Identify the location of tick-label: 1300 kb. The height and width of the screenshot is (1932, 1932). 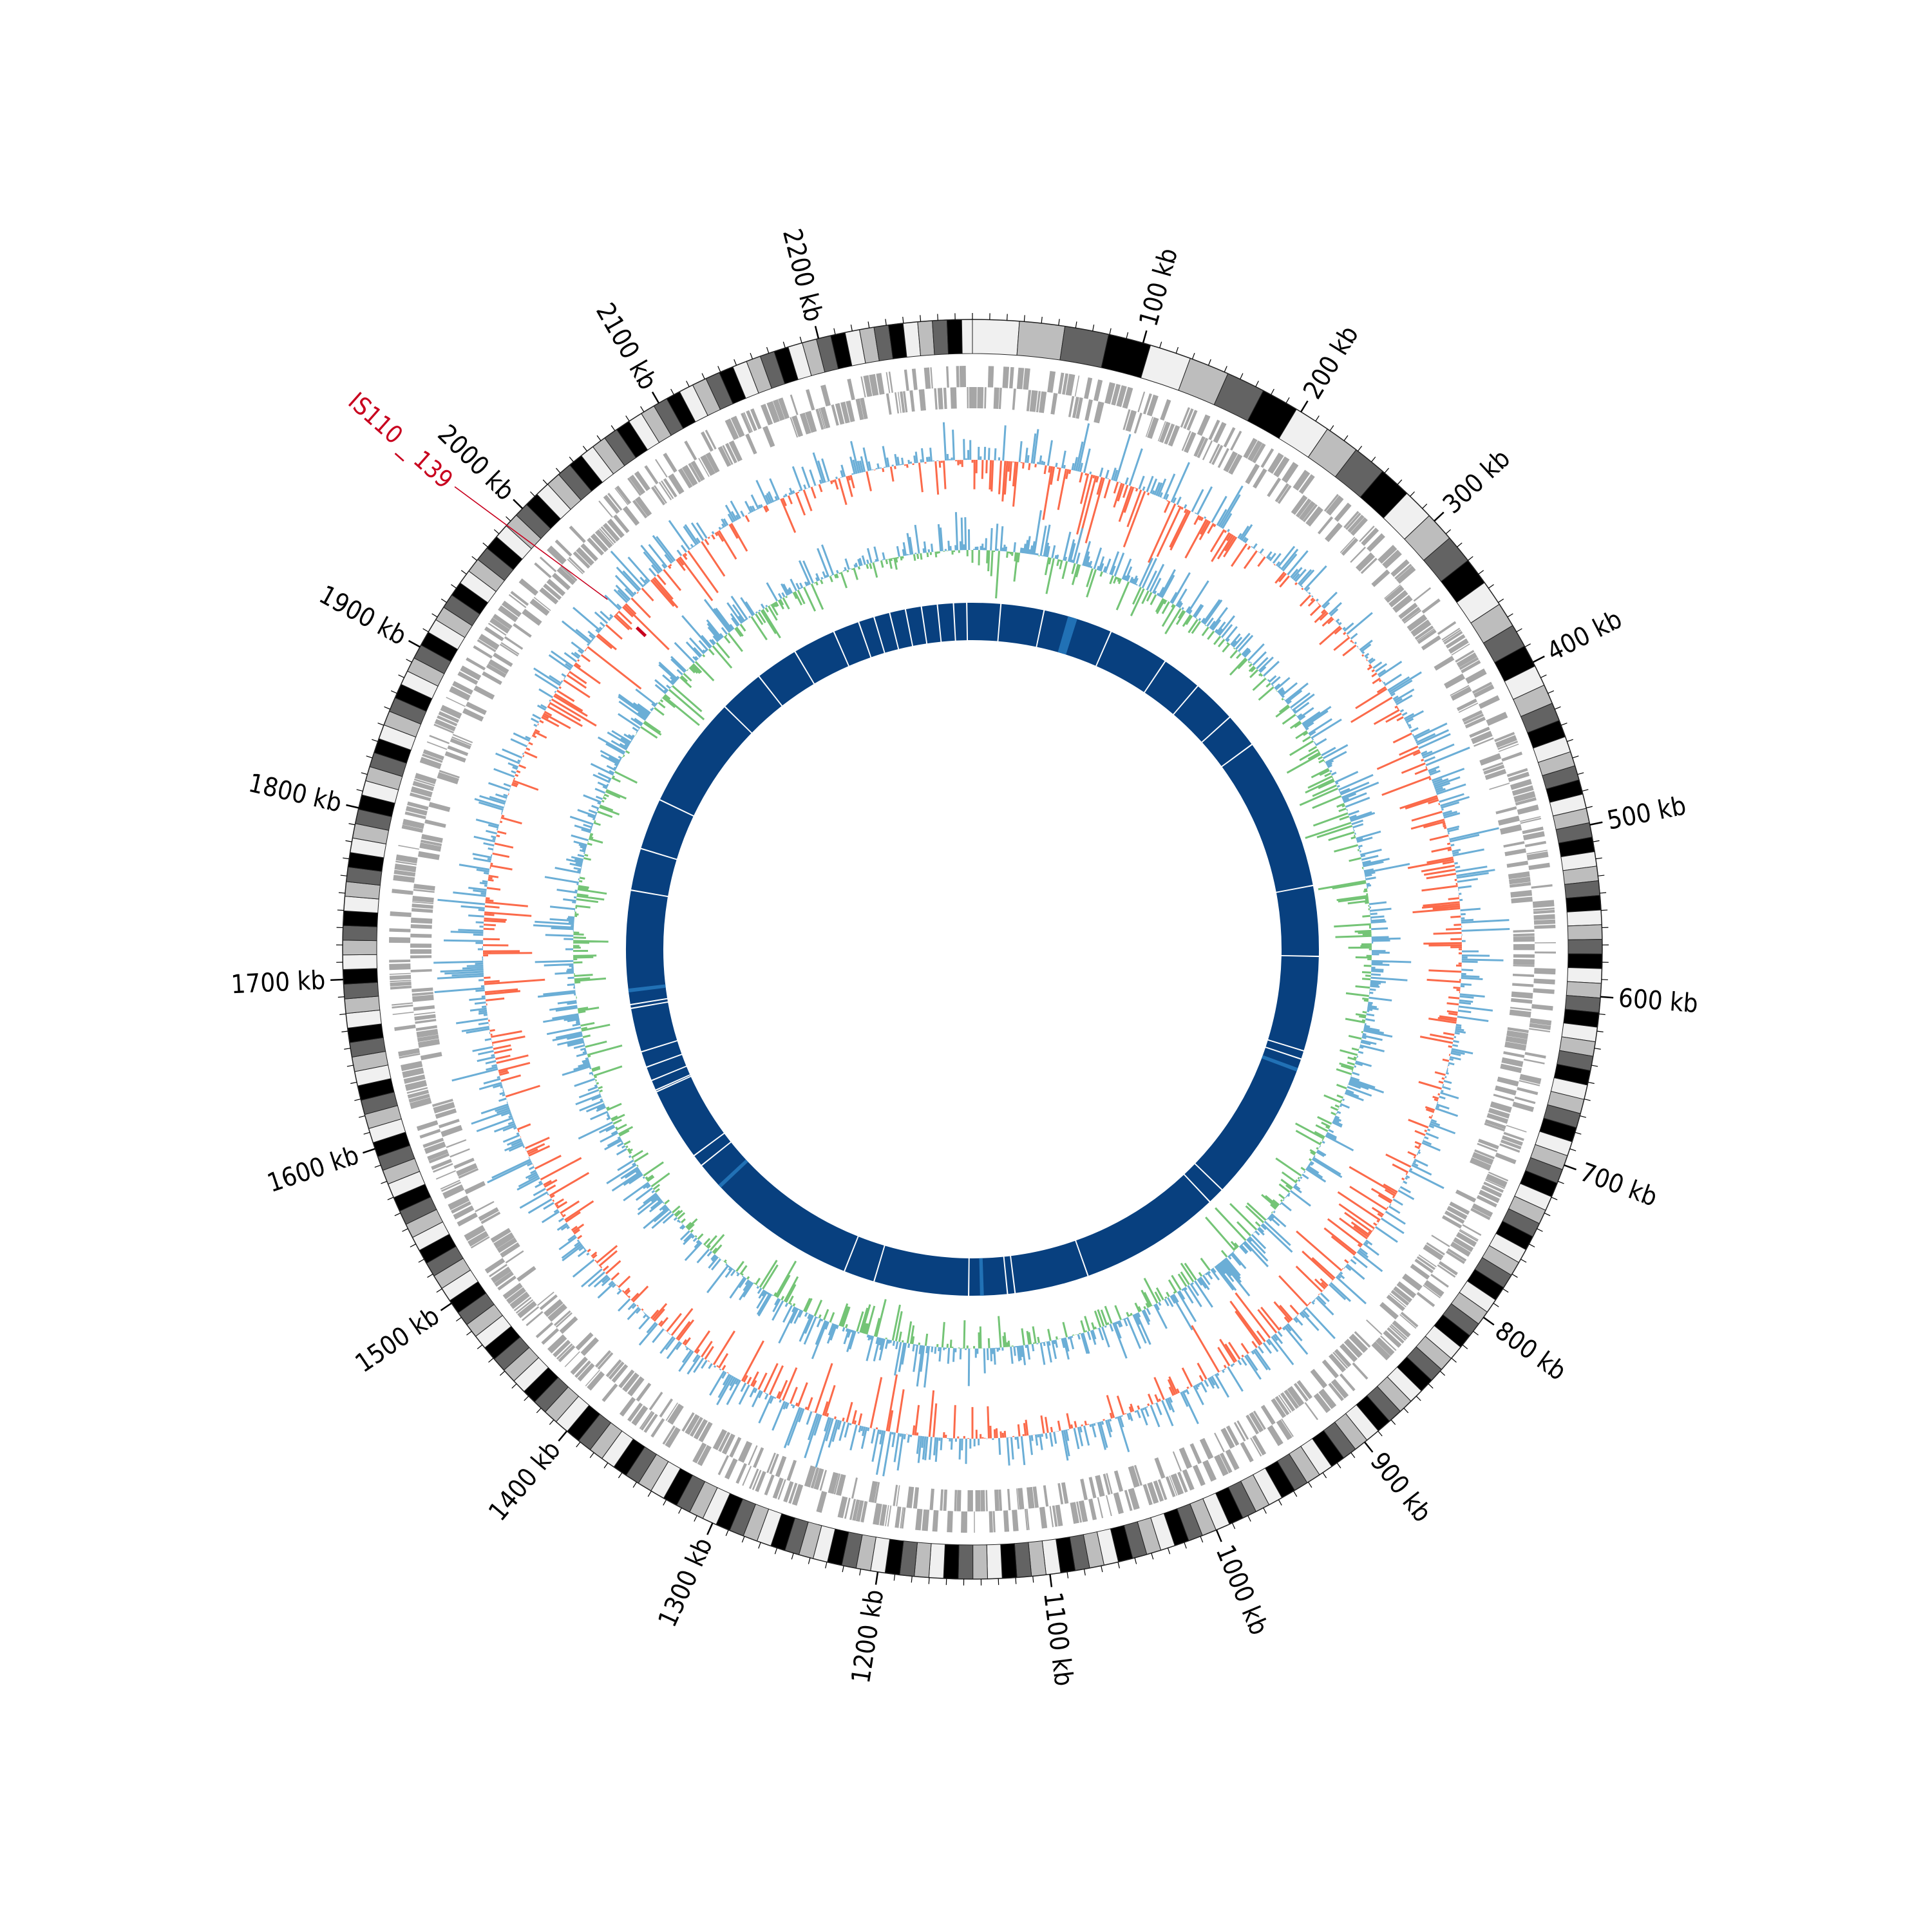
(685, 1582).